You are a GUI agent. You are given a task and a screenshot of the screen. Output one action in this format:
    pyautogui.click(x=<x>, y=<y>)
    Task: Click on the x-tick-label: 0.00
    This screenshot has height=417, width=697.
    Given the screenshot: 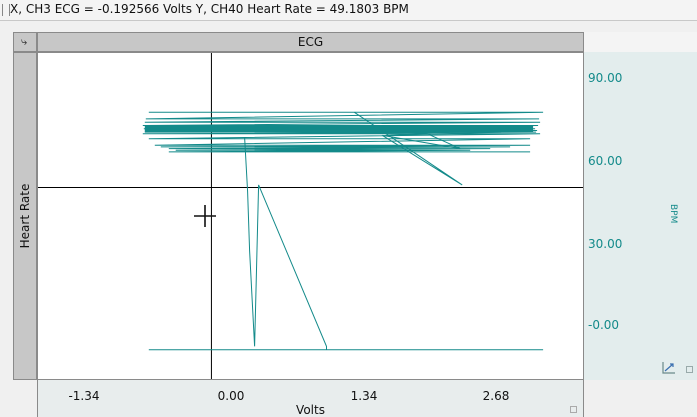 What is the action you would take?
    pyautogui.click(x=231, y=396)
    